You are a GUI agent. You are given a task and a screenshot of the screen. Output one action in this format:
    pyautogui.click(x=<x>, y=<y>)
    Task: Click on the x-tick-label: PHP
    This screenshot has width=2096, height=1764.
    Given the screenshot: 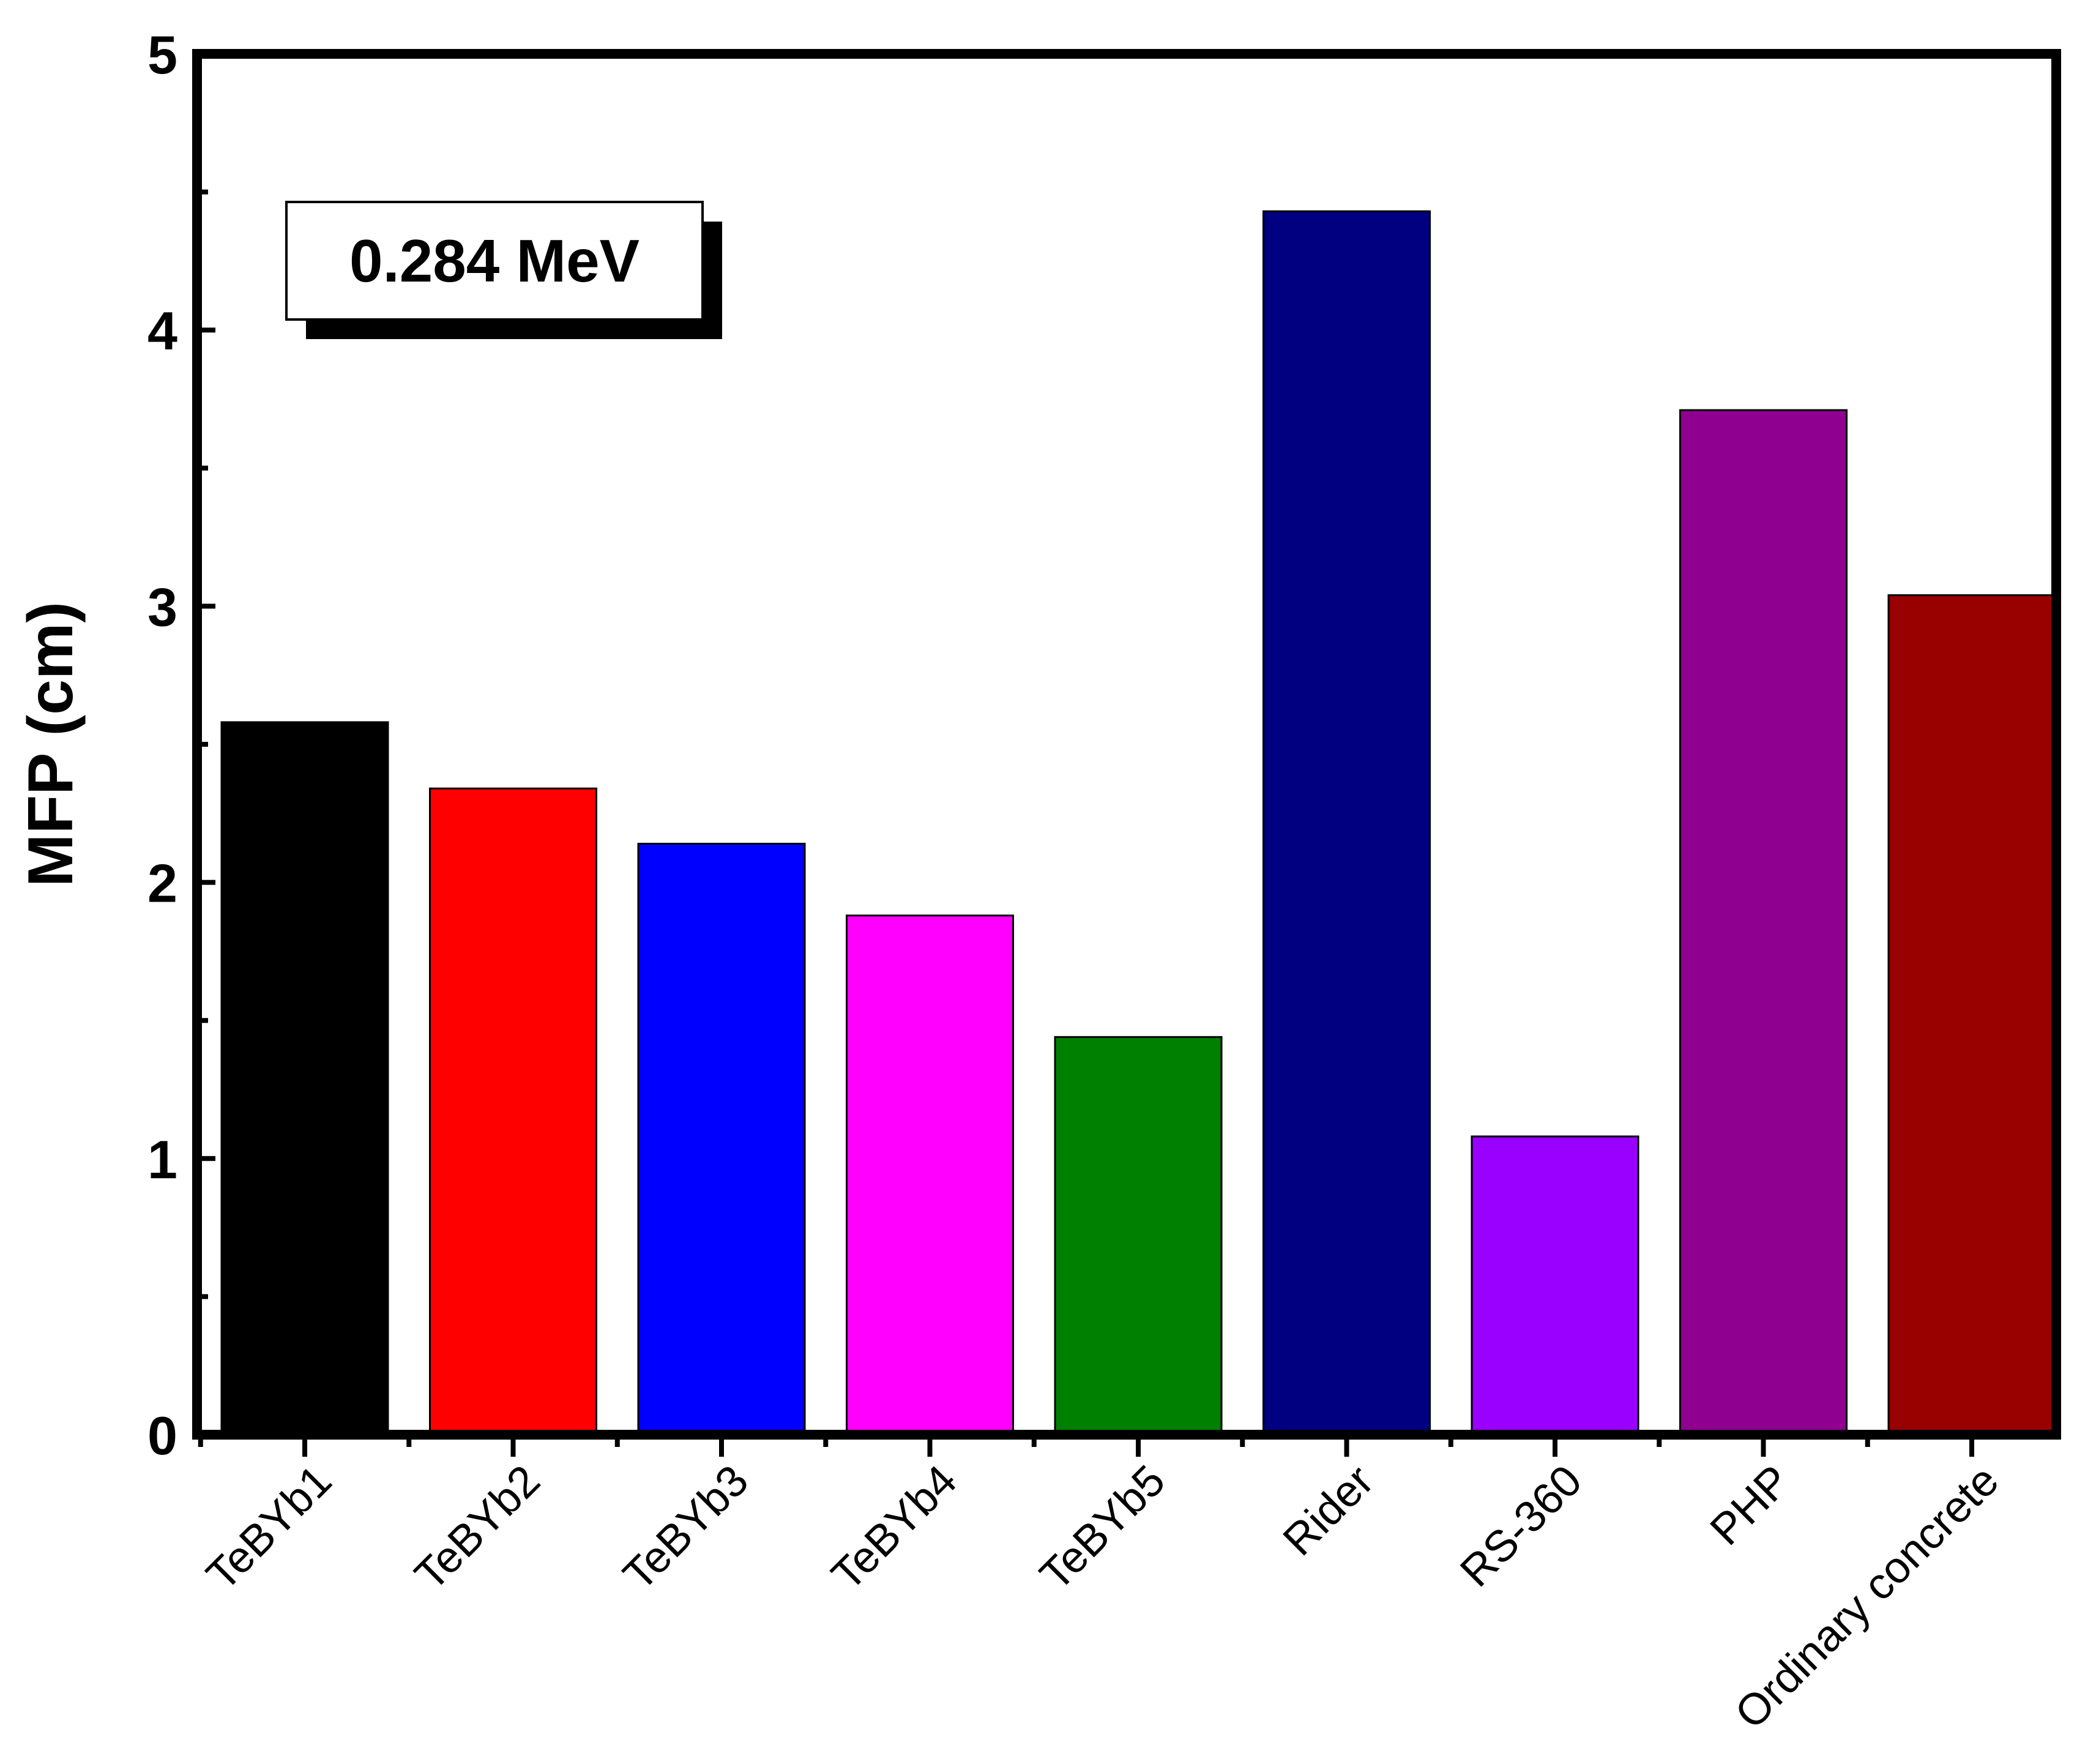 What is the action you would take?
    pyautogui.click(x=1751, y=1505)
    